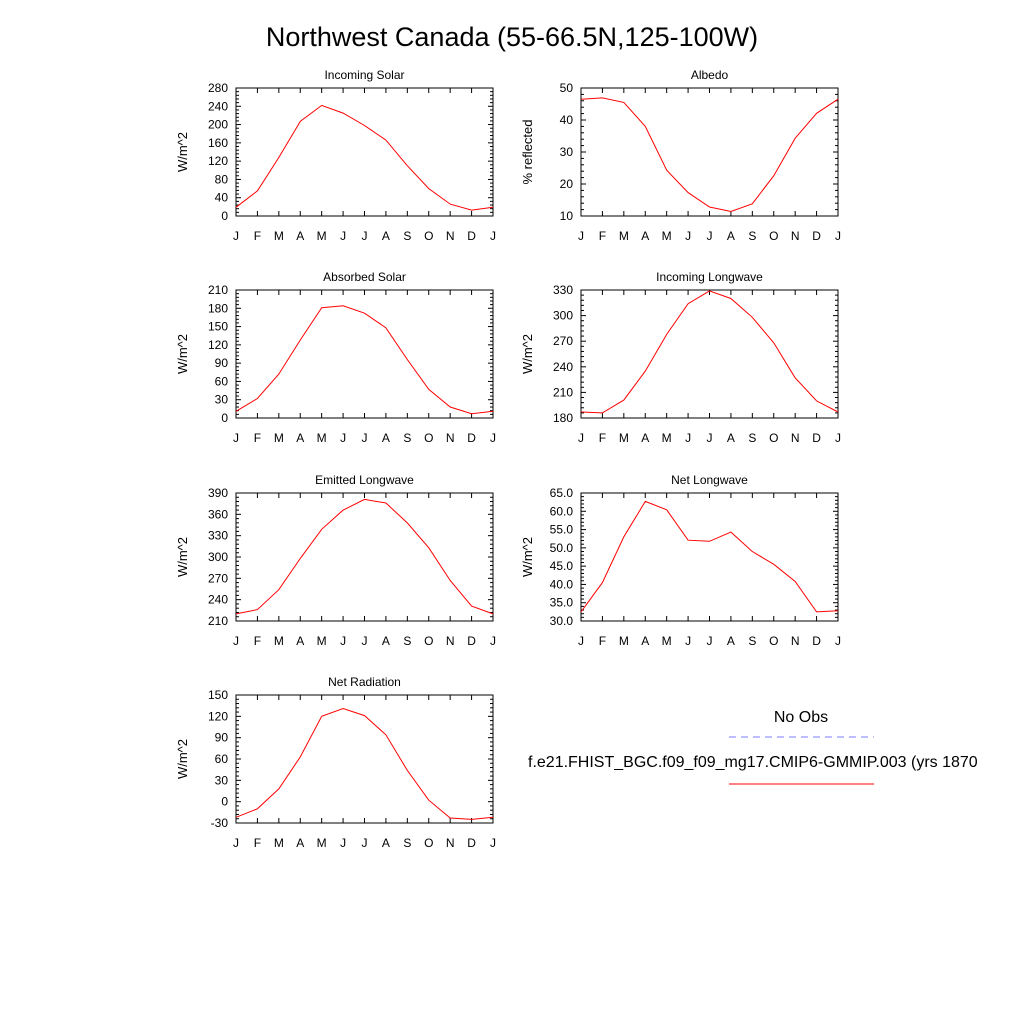 This screenshot has width=1024, height=1024. Describe the element at coordinates (562, 566) in the screenshot. I see `y-tick-label: 45.0` at that location.